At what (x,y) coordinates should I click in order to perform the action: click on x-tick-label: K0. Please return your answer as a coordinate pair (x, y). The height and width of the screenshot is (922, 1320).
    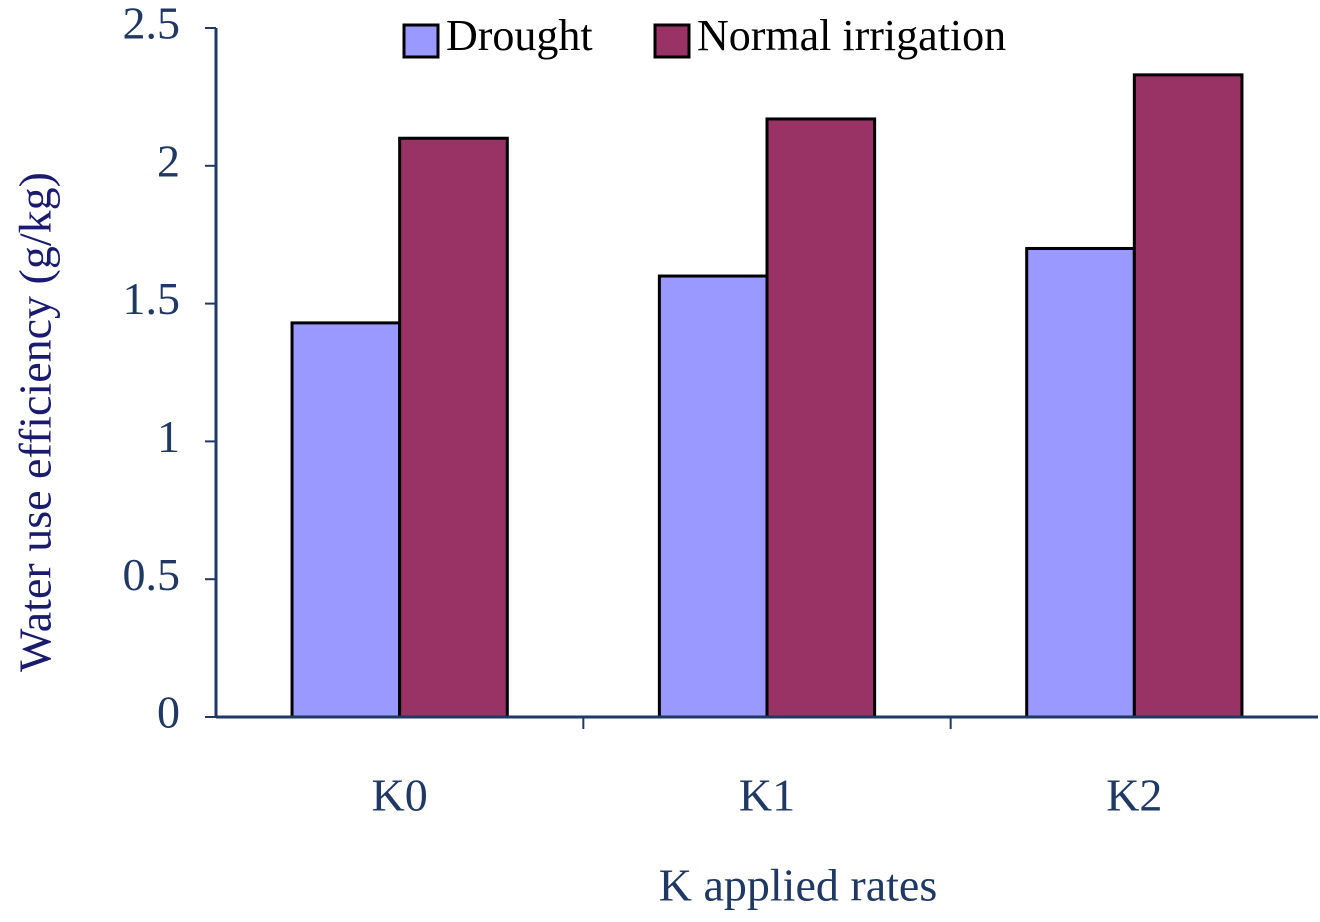
    Looking at the image, I should click on (400, 795).